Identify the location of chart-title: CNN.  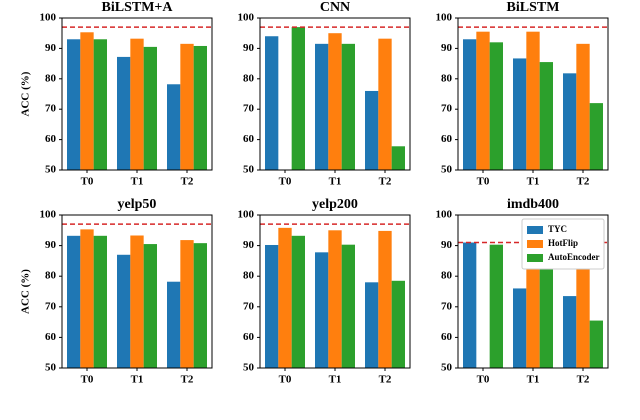
(335, 7).